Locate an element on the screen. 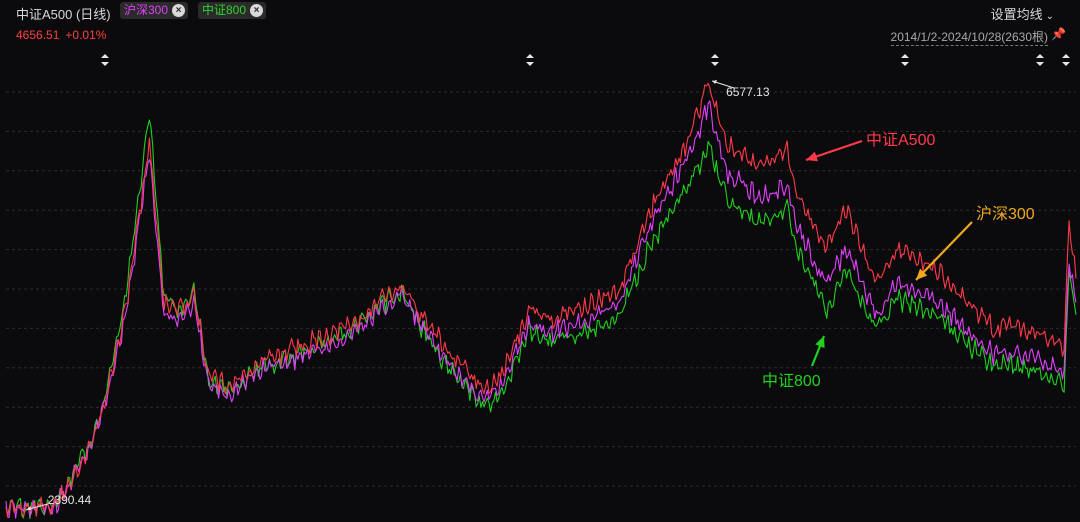 Image resolution: width=1080 pixels, height=522 pixels. current-quote: 4656.51 +0.01% is located at coordinates (61, 35).